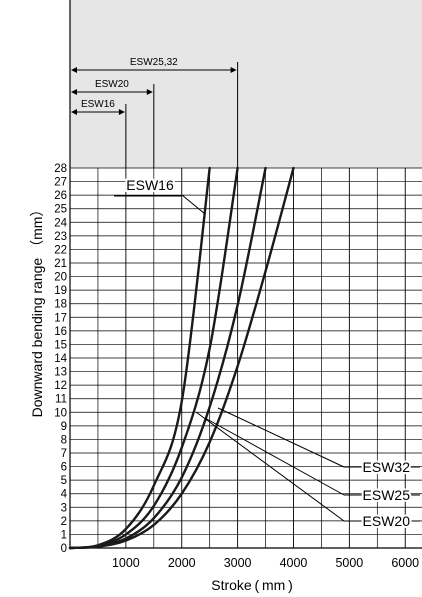  Describe the element at coordinates (60, 264) in the screenshot. I see `y-tick-label: 21` at that location.